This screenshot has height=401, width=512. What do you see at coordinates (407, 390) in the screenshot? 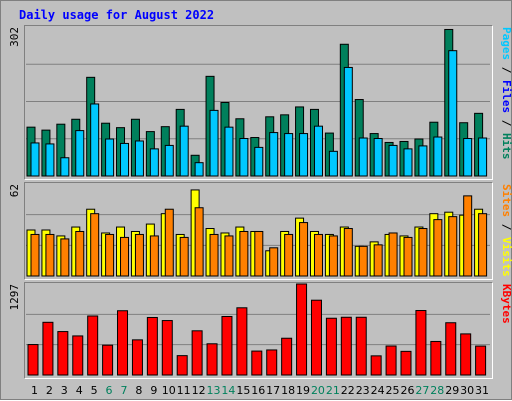
I see `day-label-26: 26` at bounding box center [407, 390].